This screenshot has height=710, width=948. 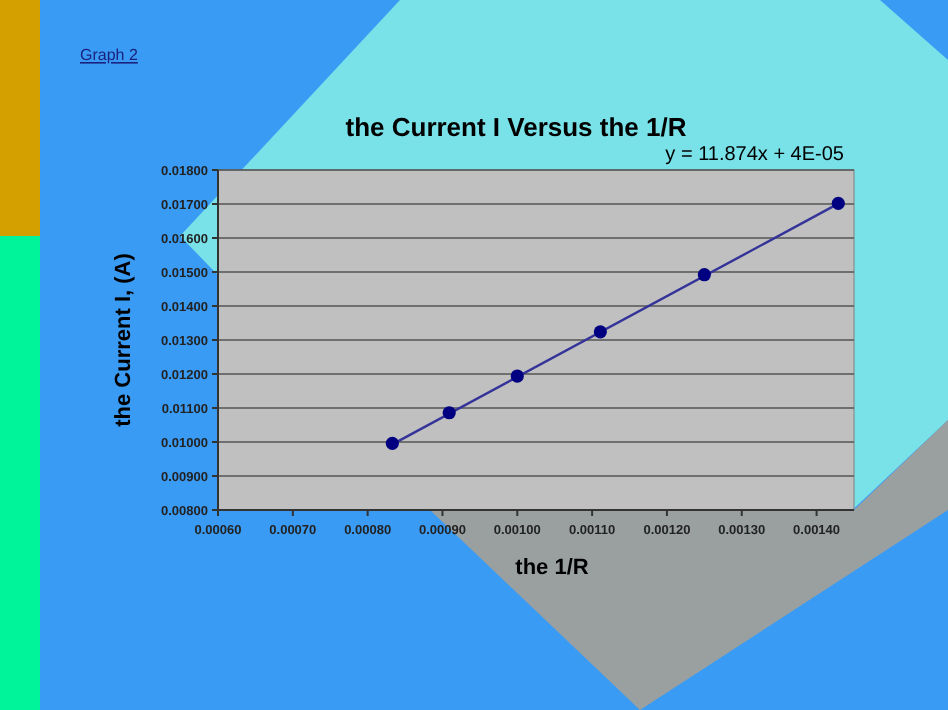 What do you see at coordinates (124, 339) in the screenshot?
I see `y-axis-title: the Current I, (A)` at bounding box center [124, 339].